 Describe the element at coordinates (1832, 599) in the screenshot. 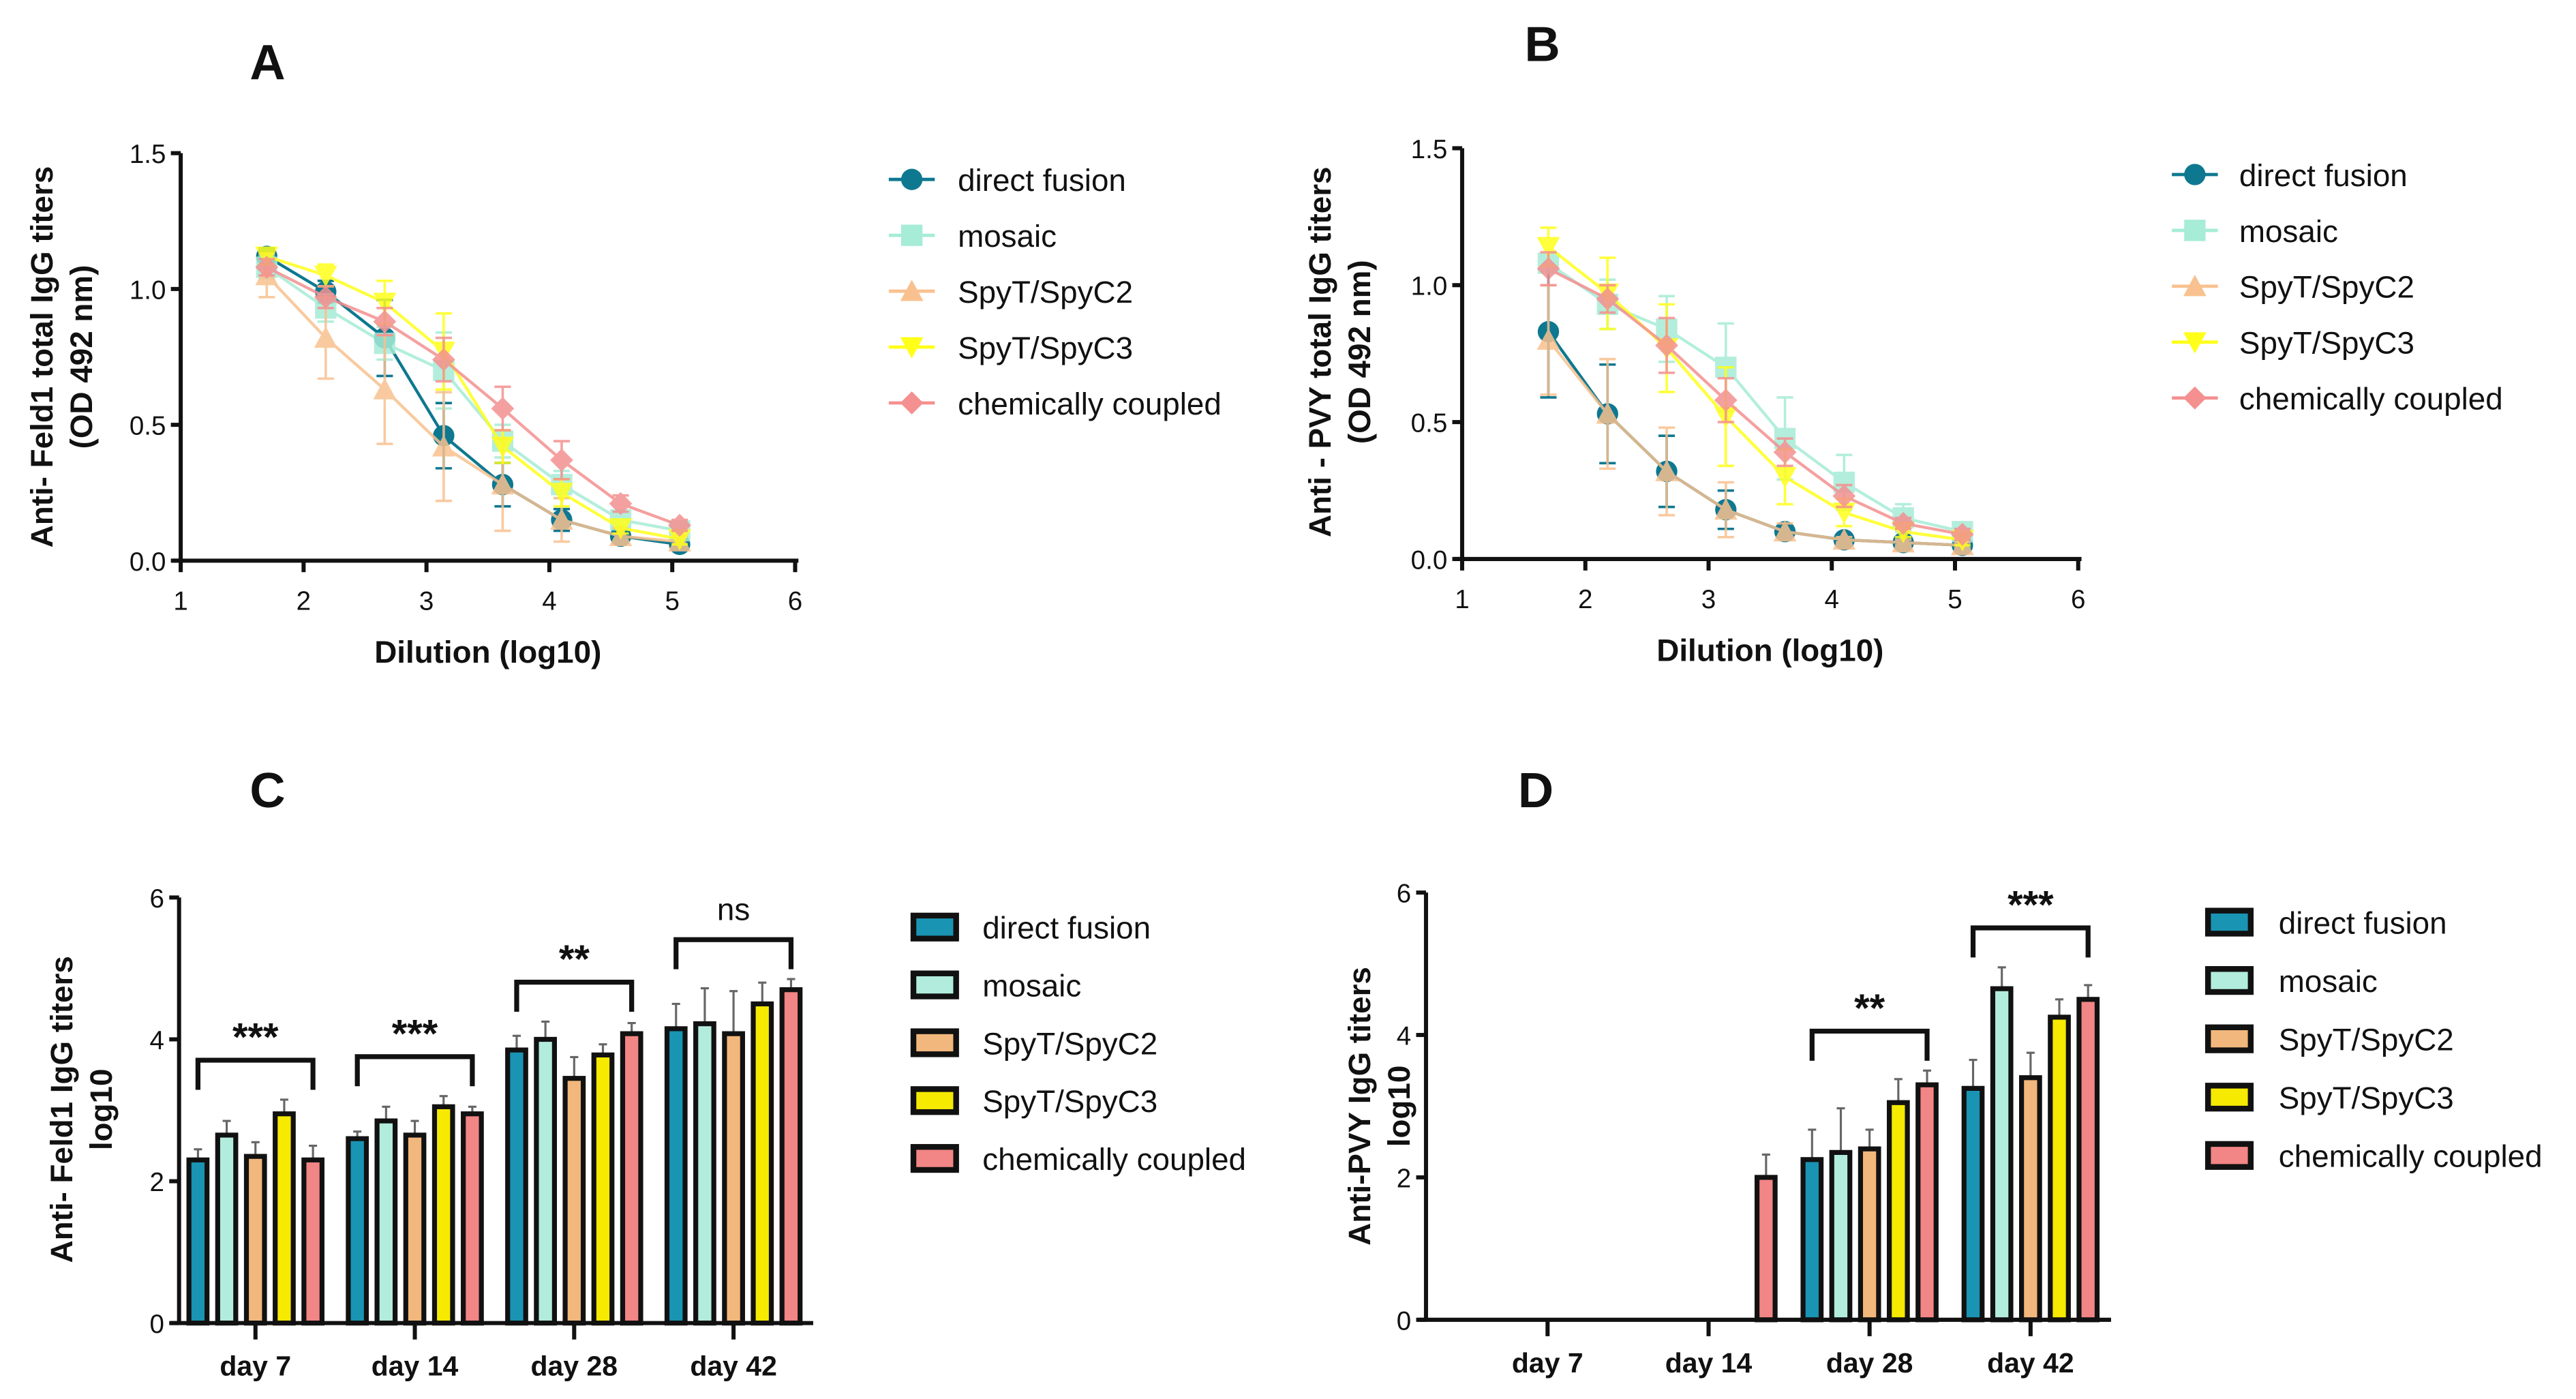

I see `x-tick-label: 4` at that location.